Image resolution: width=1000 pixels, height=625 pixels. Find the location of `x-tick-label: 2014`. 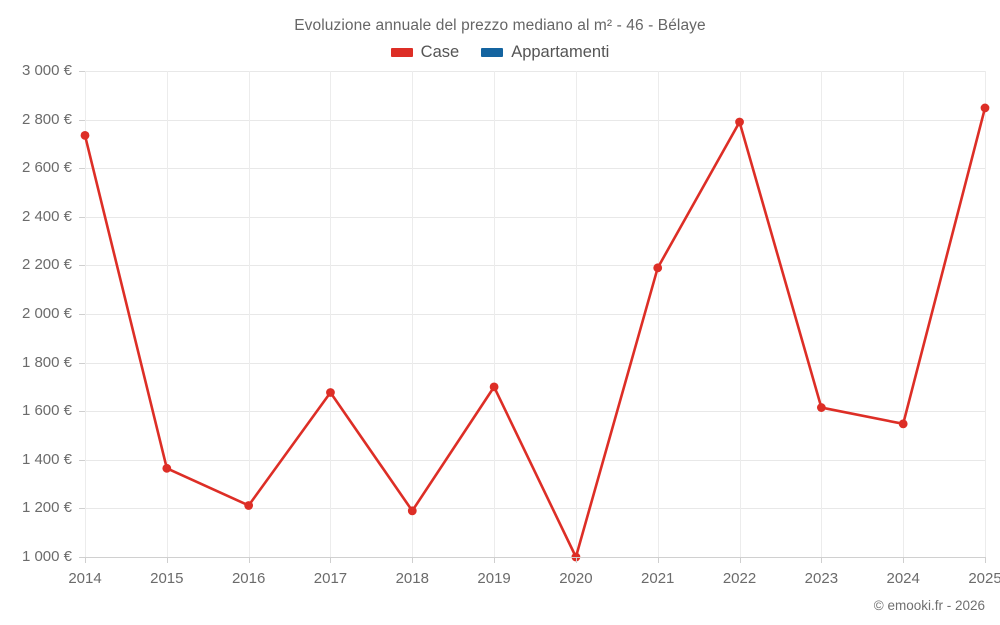

x-tick-label: 2014 is located at coordinates (85, 578).